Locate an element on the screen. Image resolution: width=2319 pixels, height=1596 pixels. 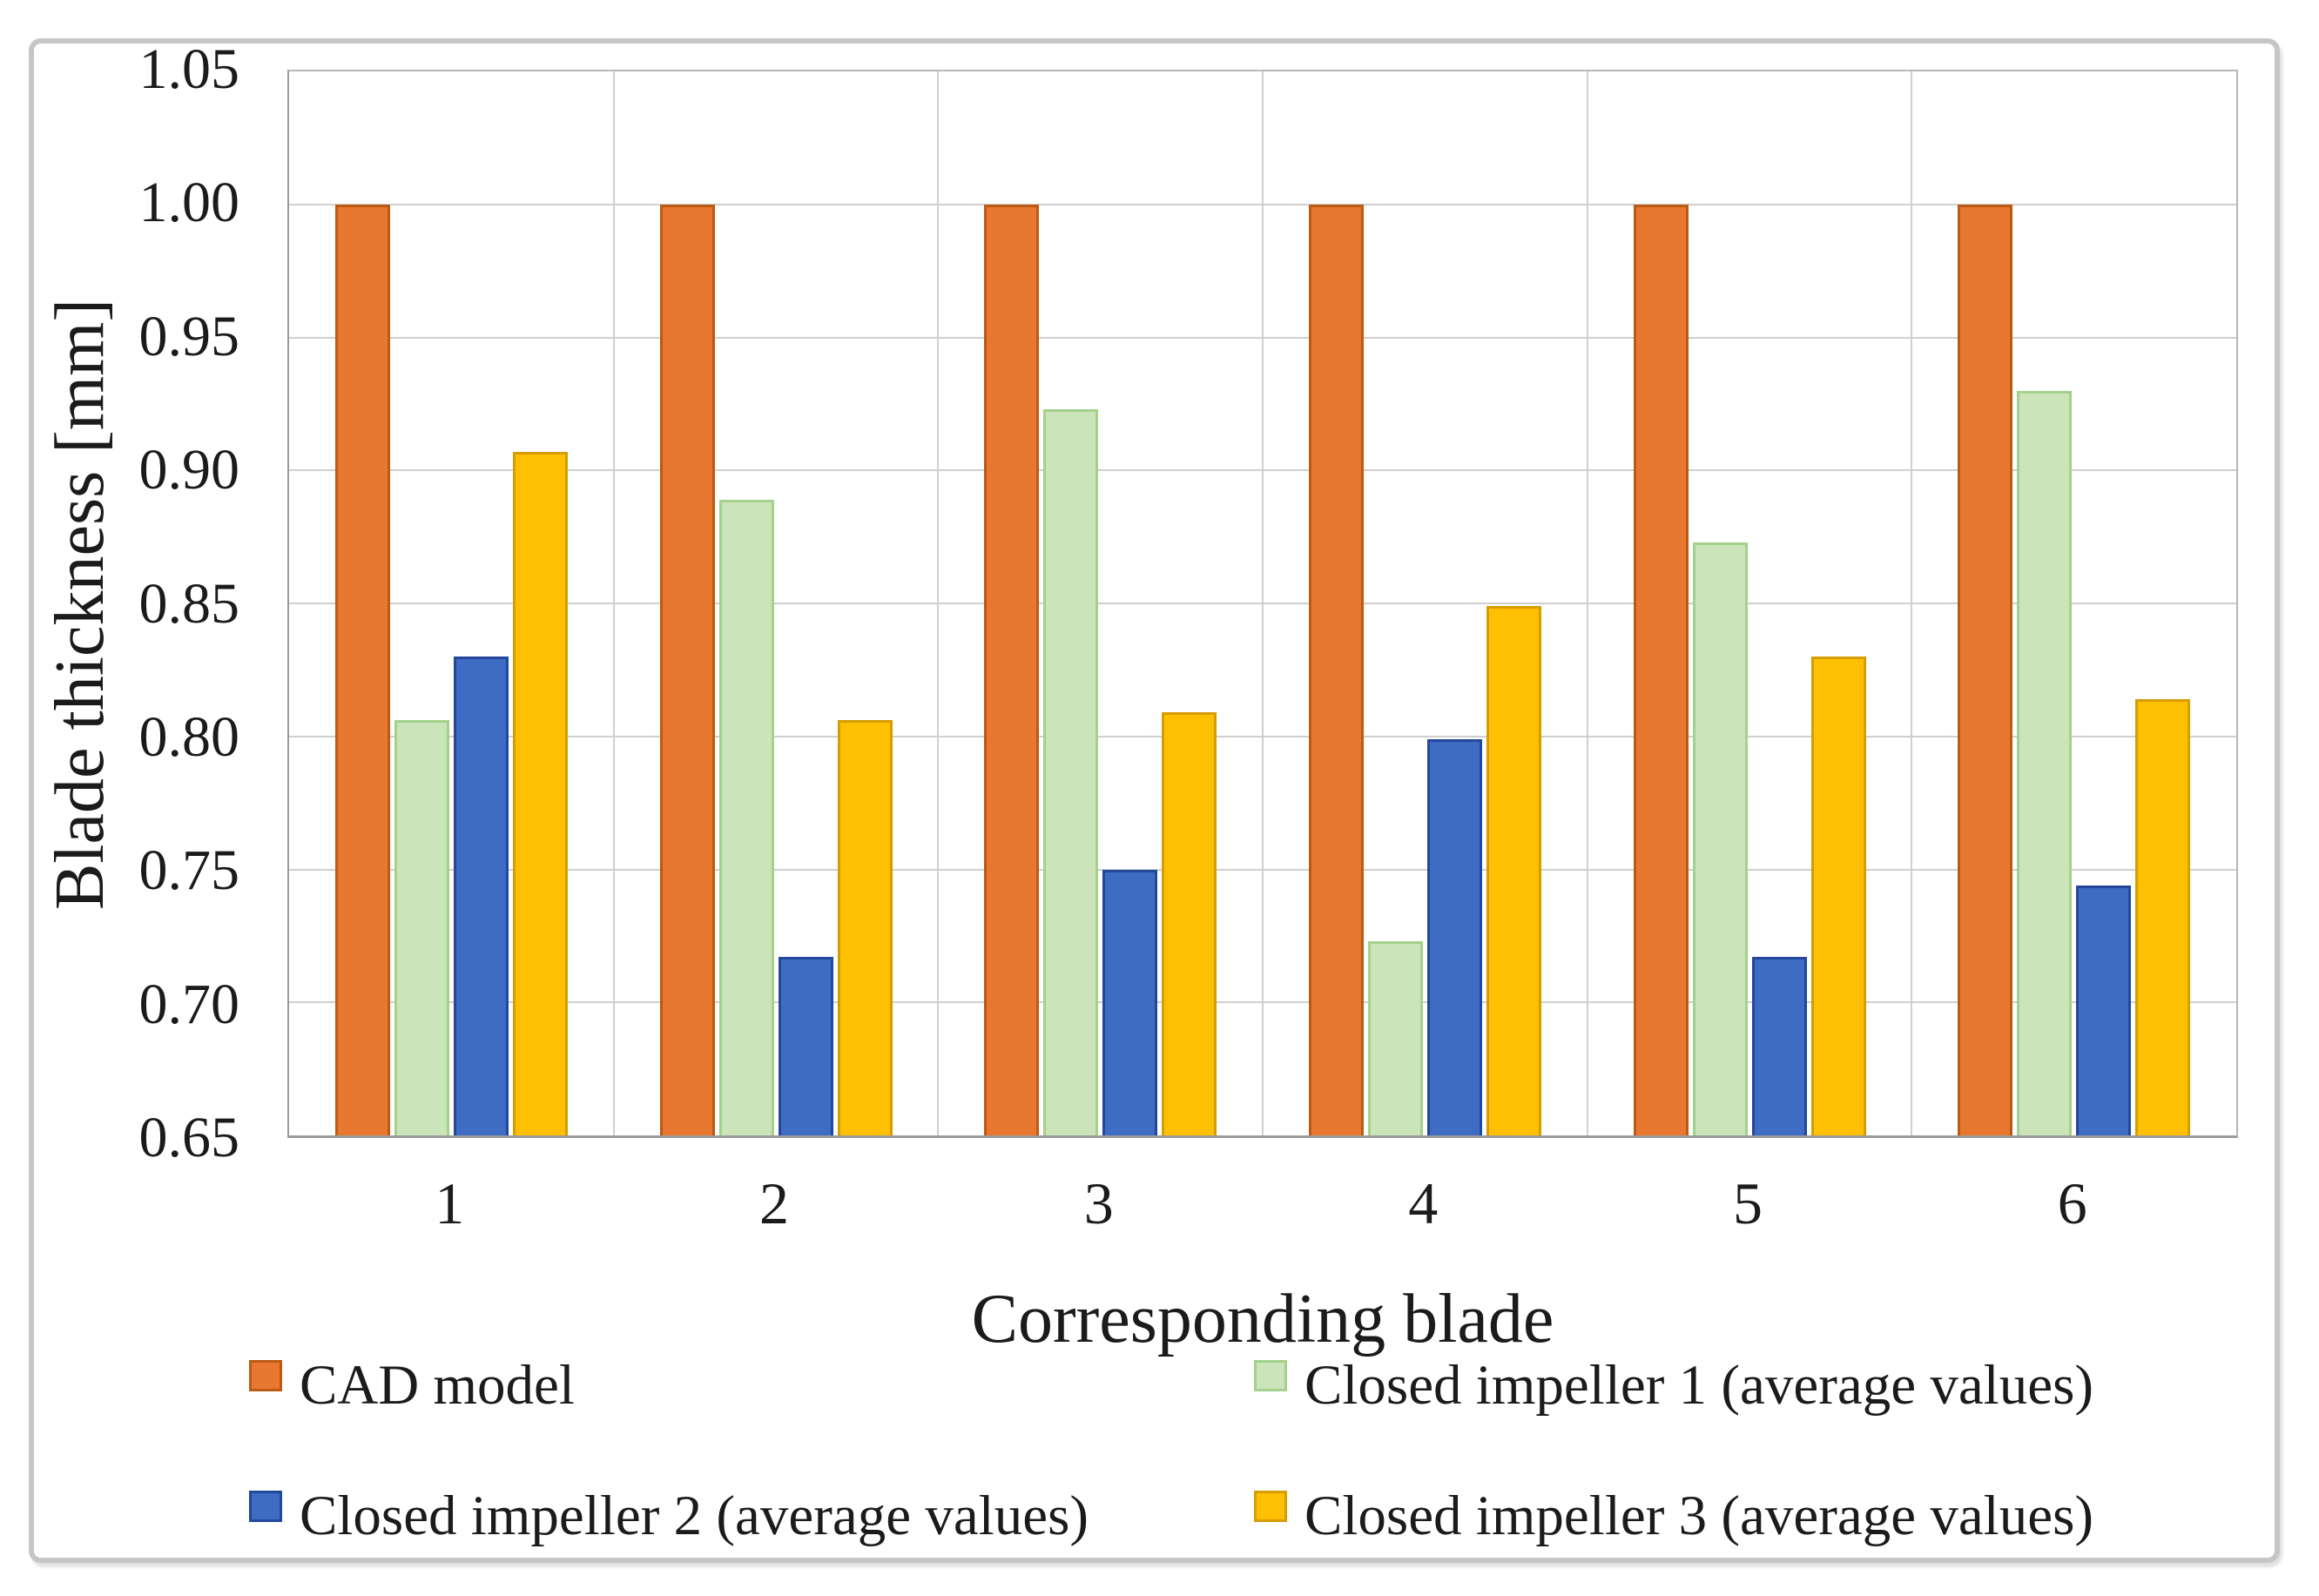
bar-series3-blade4 is located at coordinates (1454, 936).